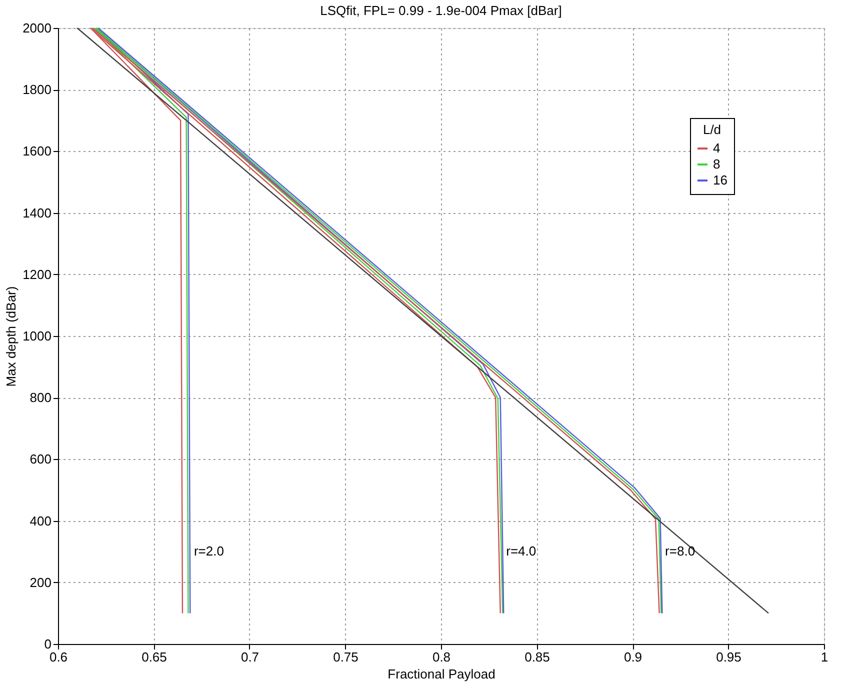 The height and width of the screenshot is (692, 848). I want to click on y-tick-label: 1400, so click(37, 212).